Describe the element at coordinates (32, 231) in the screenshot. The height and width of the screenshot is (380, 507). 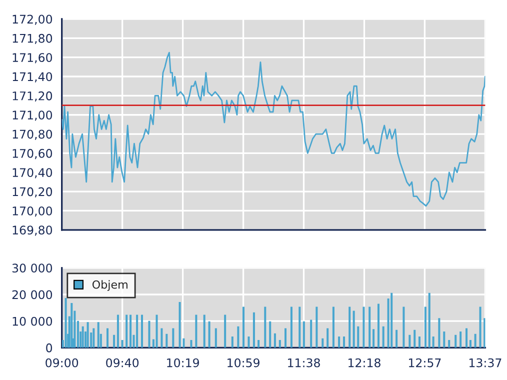
I see `y-tick-label: 169,80` at that location.